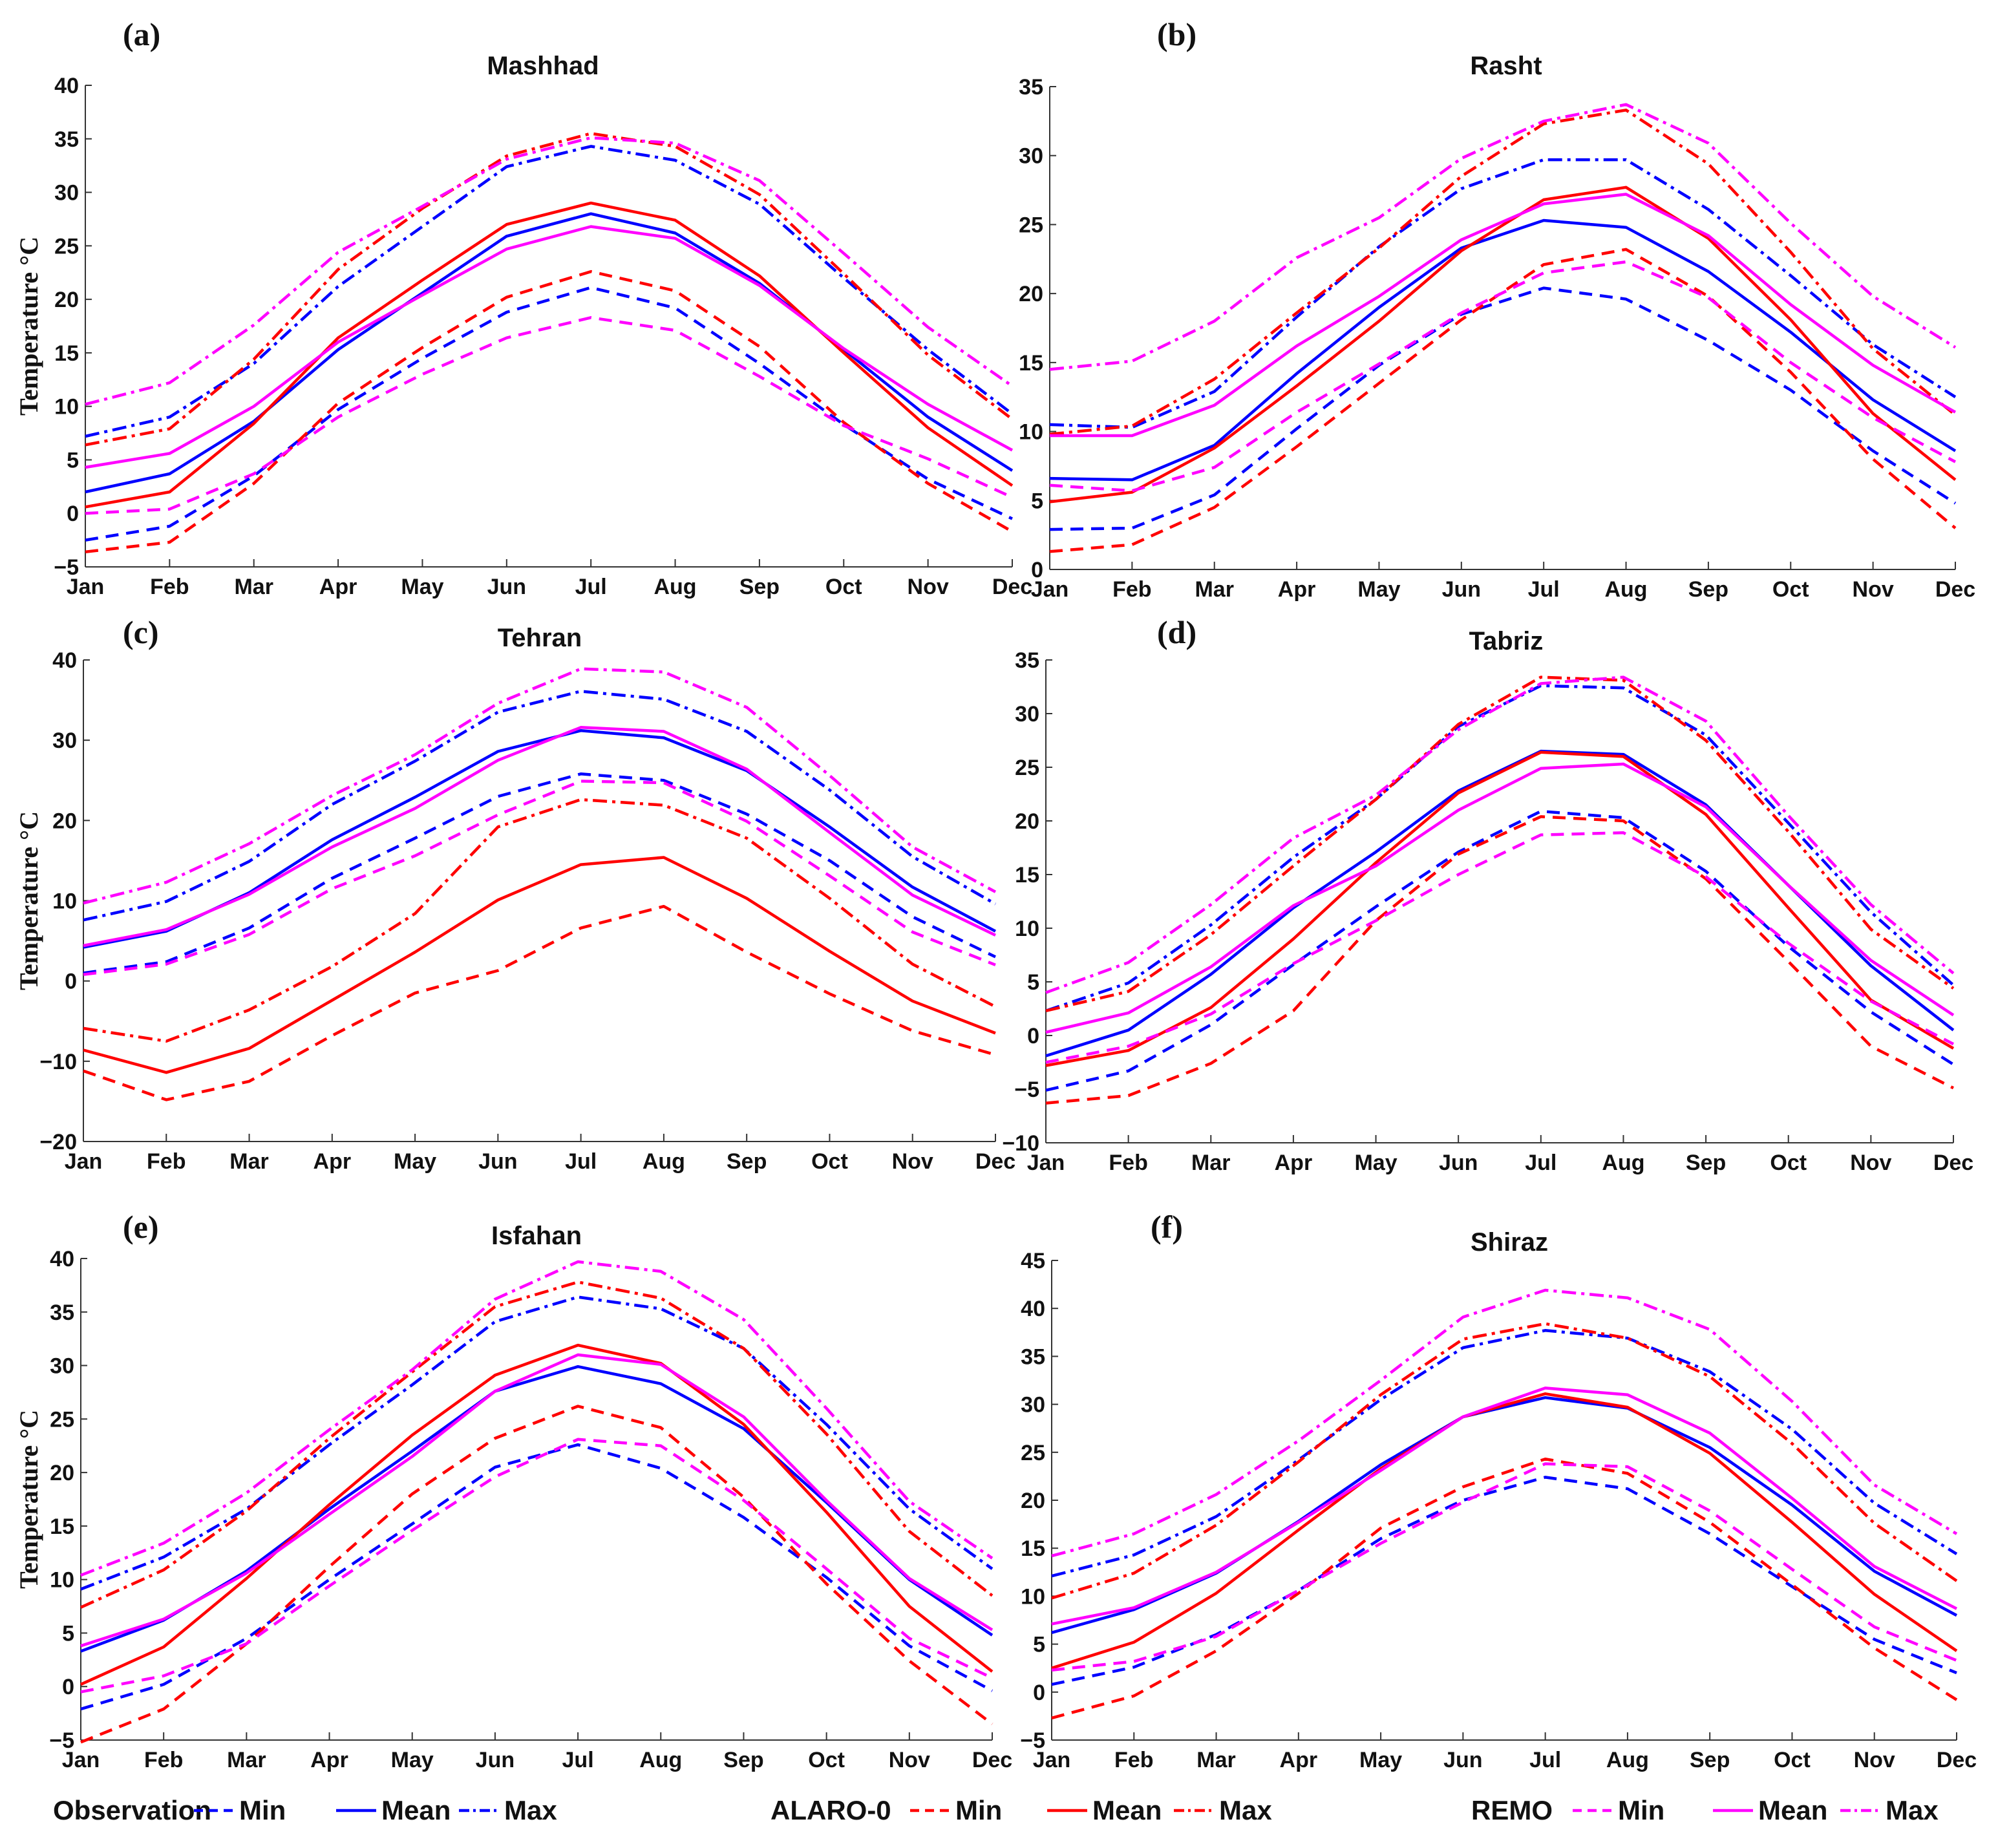  What do you see at coordinates (132, 1810) in the screenshot?
I see `legend-group-label: Observation` at bounding box center [132, 1810].